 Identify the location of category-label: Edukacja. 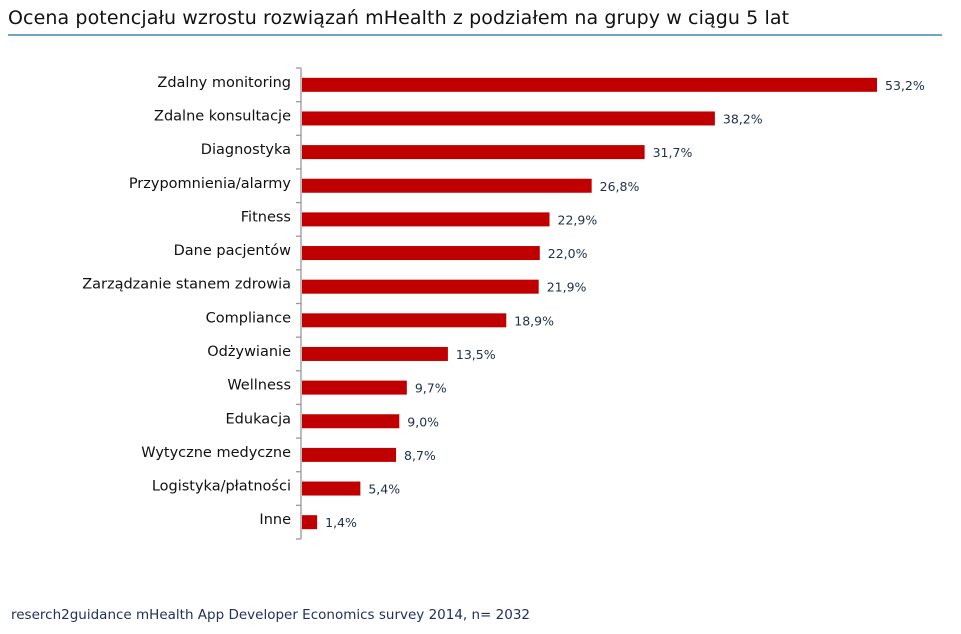
(258, 419).